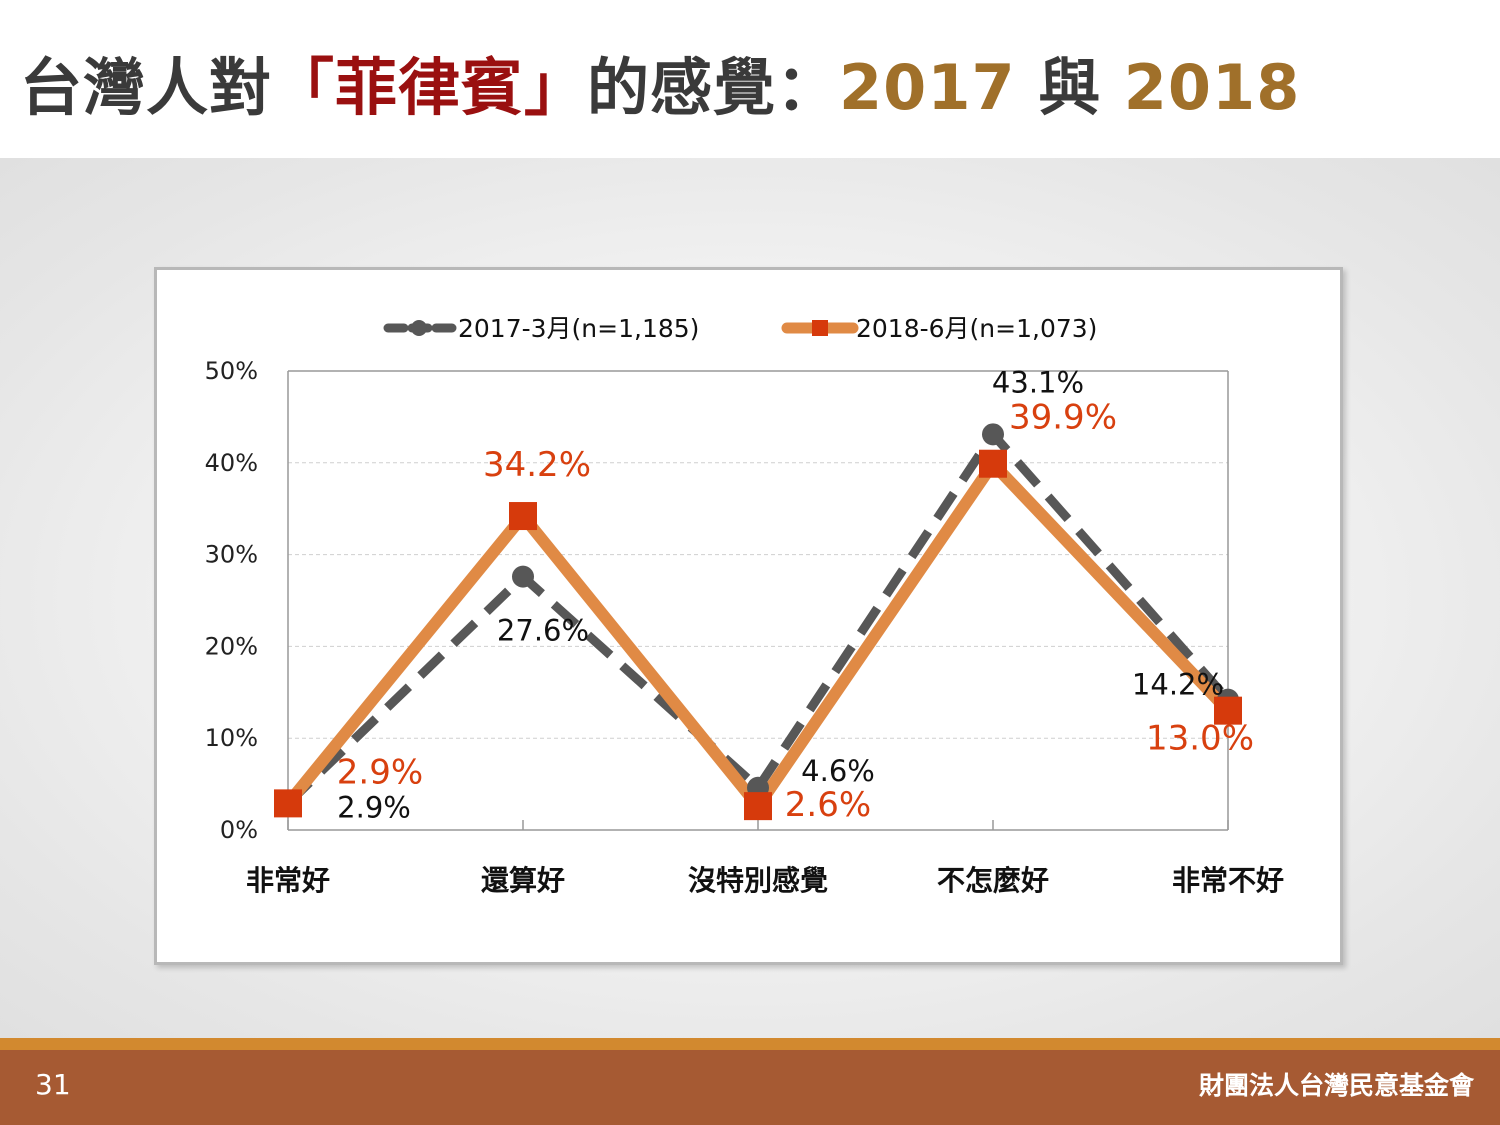 Image resolution: width=1500 pixels, height=1125 pixels. Describe the element at coordinates (1336, 1085) in the screenshot. I see `organization-name: 財團法人台灣民意基金會` at that location.